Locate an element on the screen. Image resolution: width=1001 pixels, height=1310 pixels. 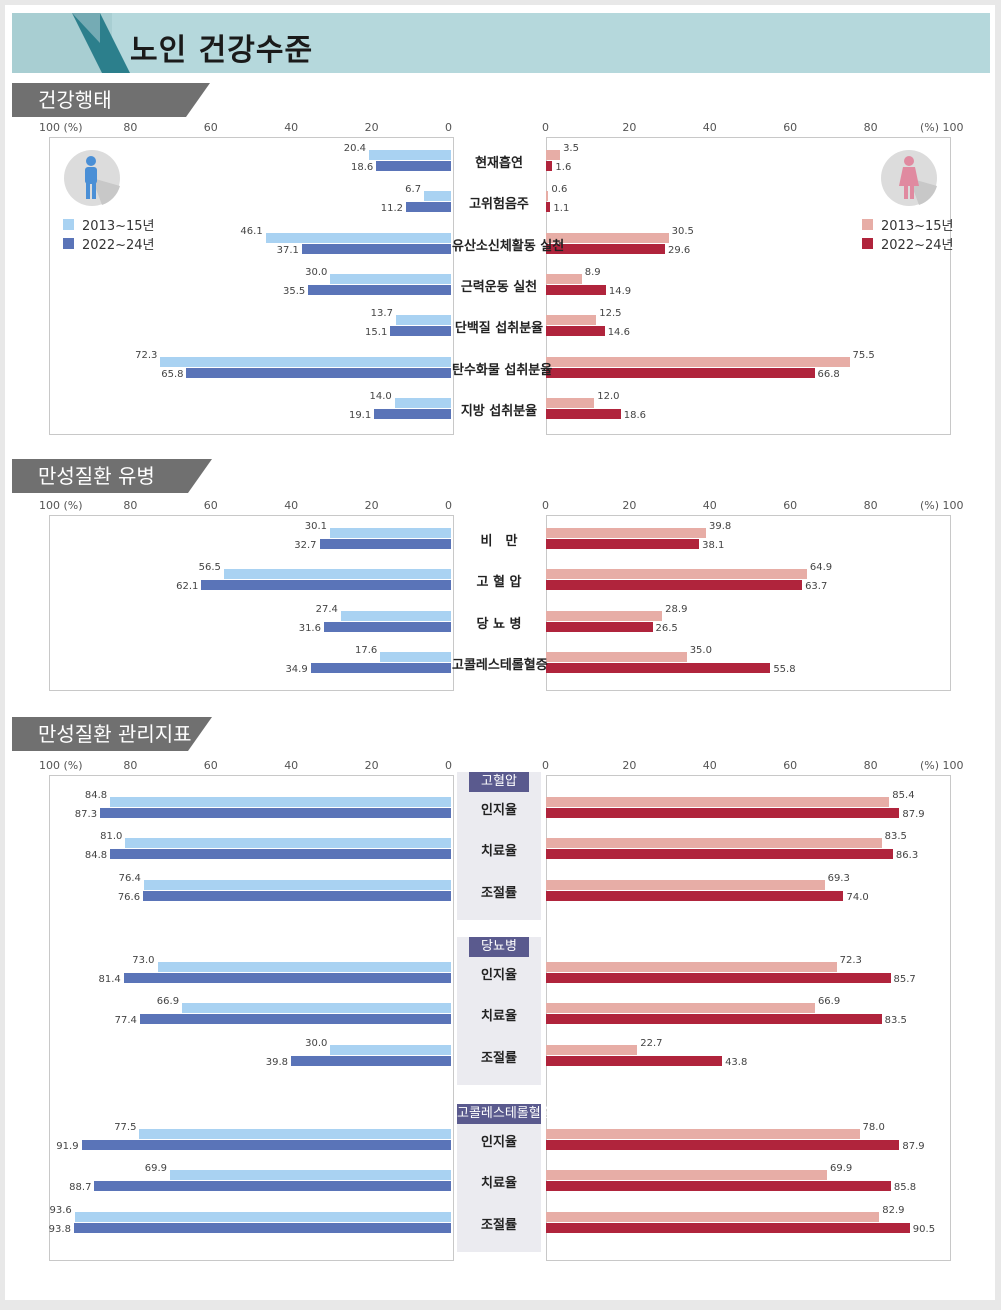
right-axis-tick-label: 60 is located at coordinates (790, 505).